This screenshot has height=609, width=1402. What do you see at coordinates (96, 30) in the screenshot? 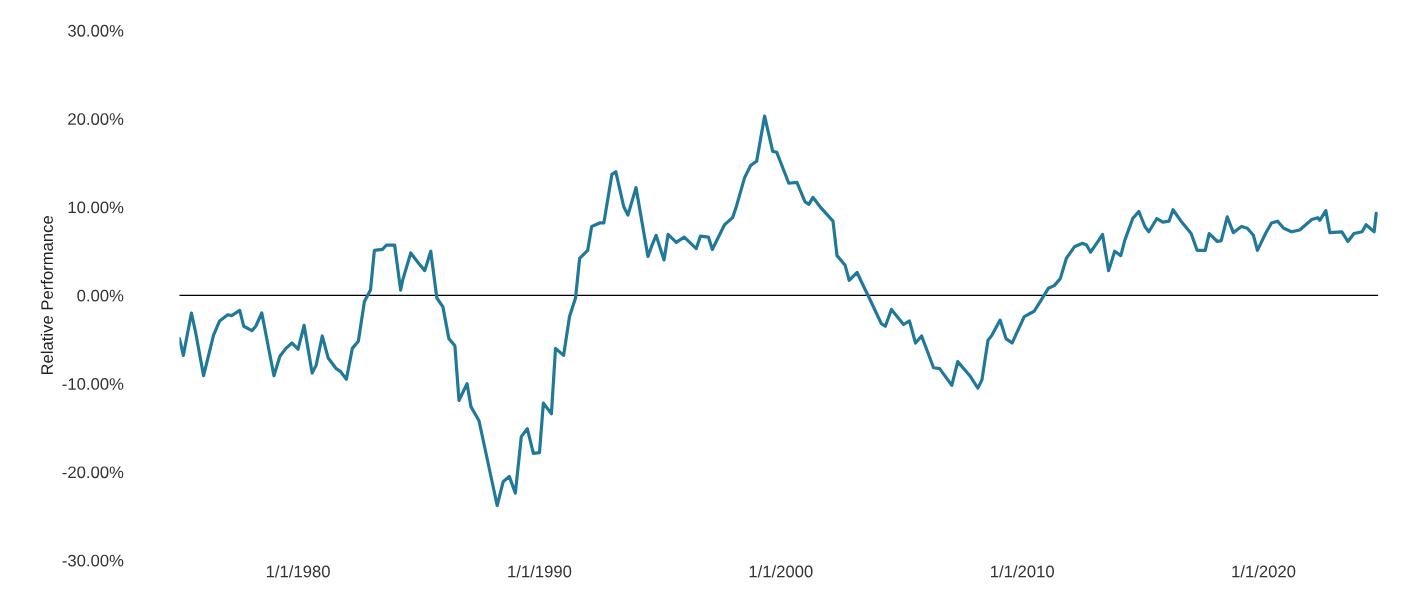
I see `y-tick-label: 30.00%` at bounding box center [96, 30].